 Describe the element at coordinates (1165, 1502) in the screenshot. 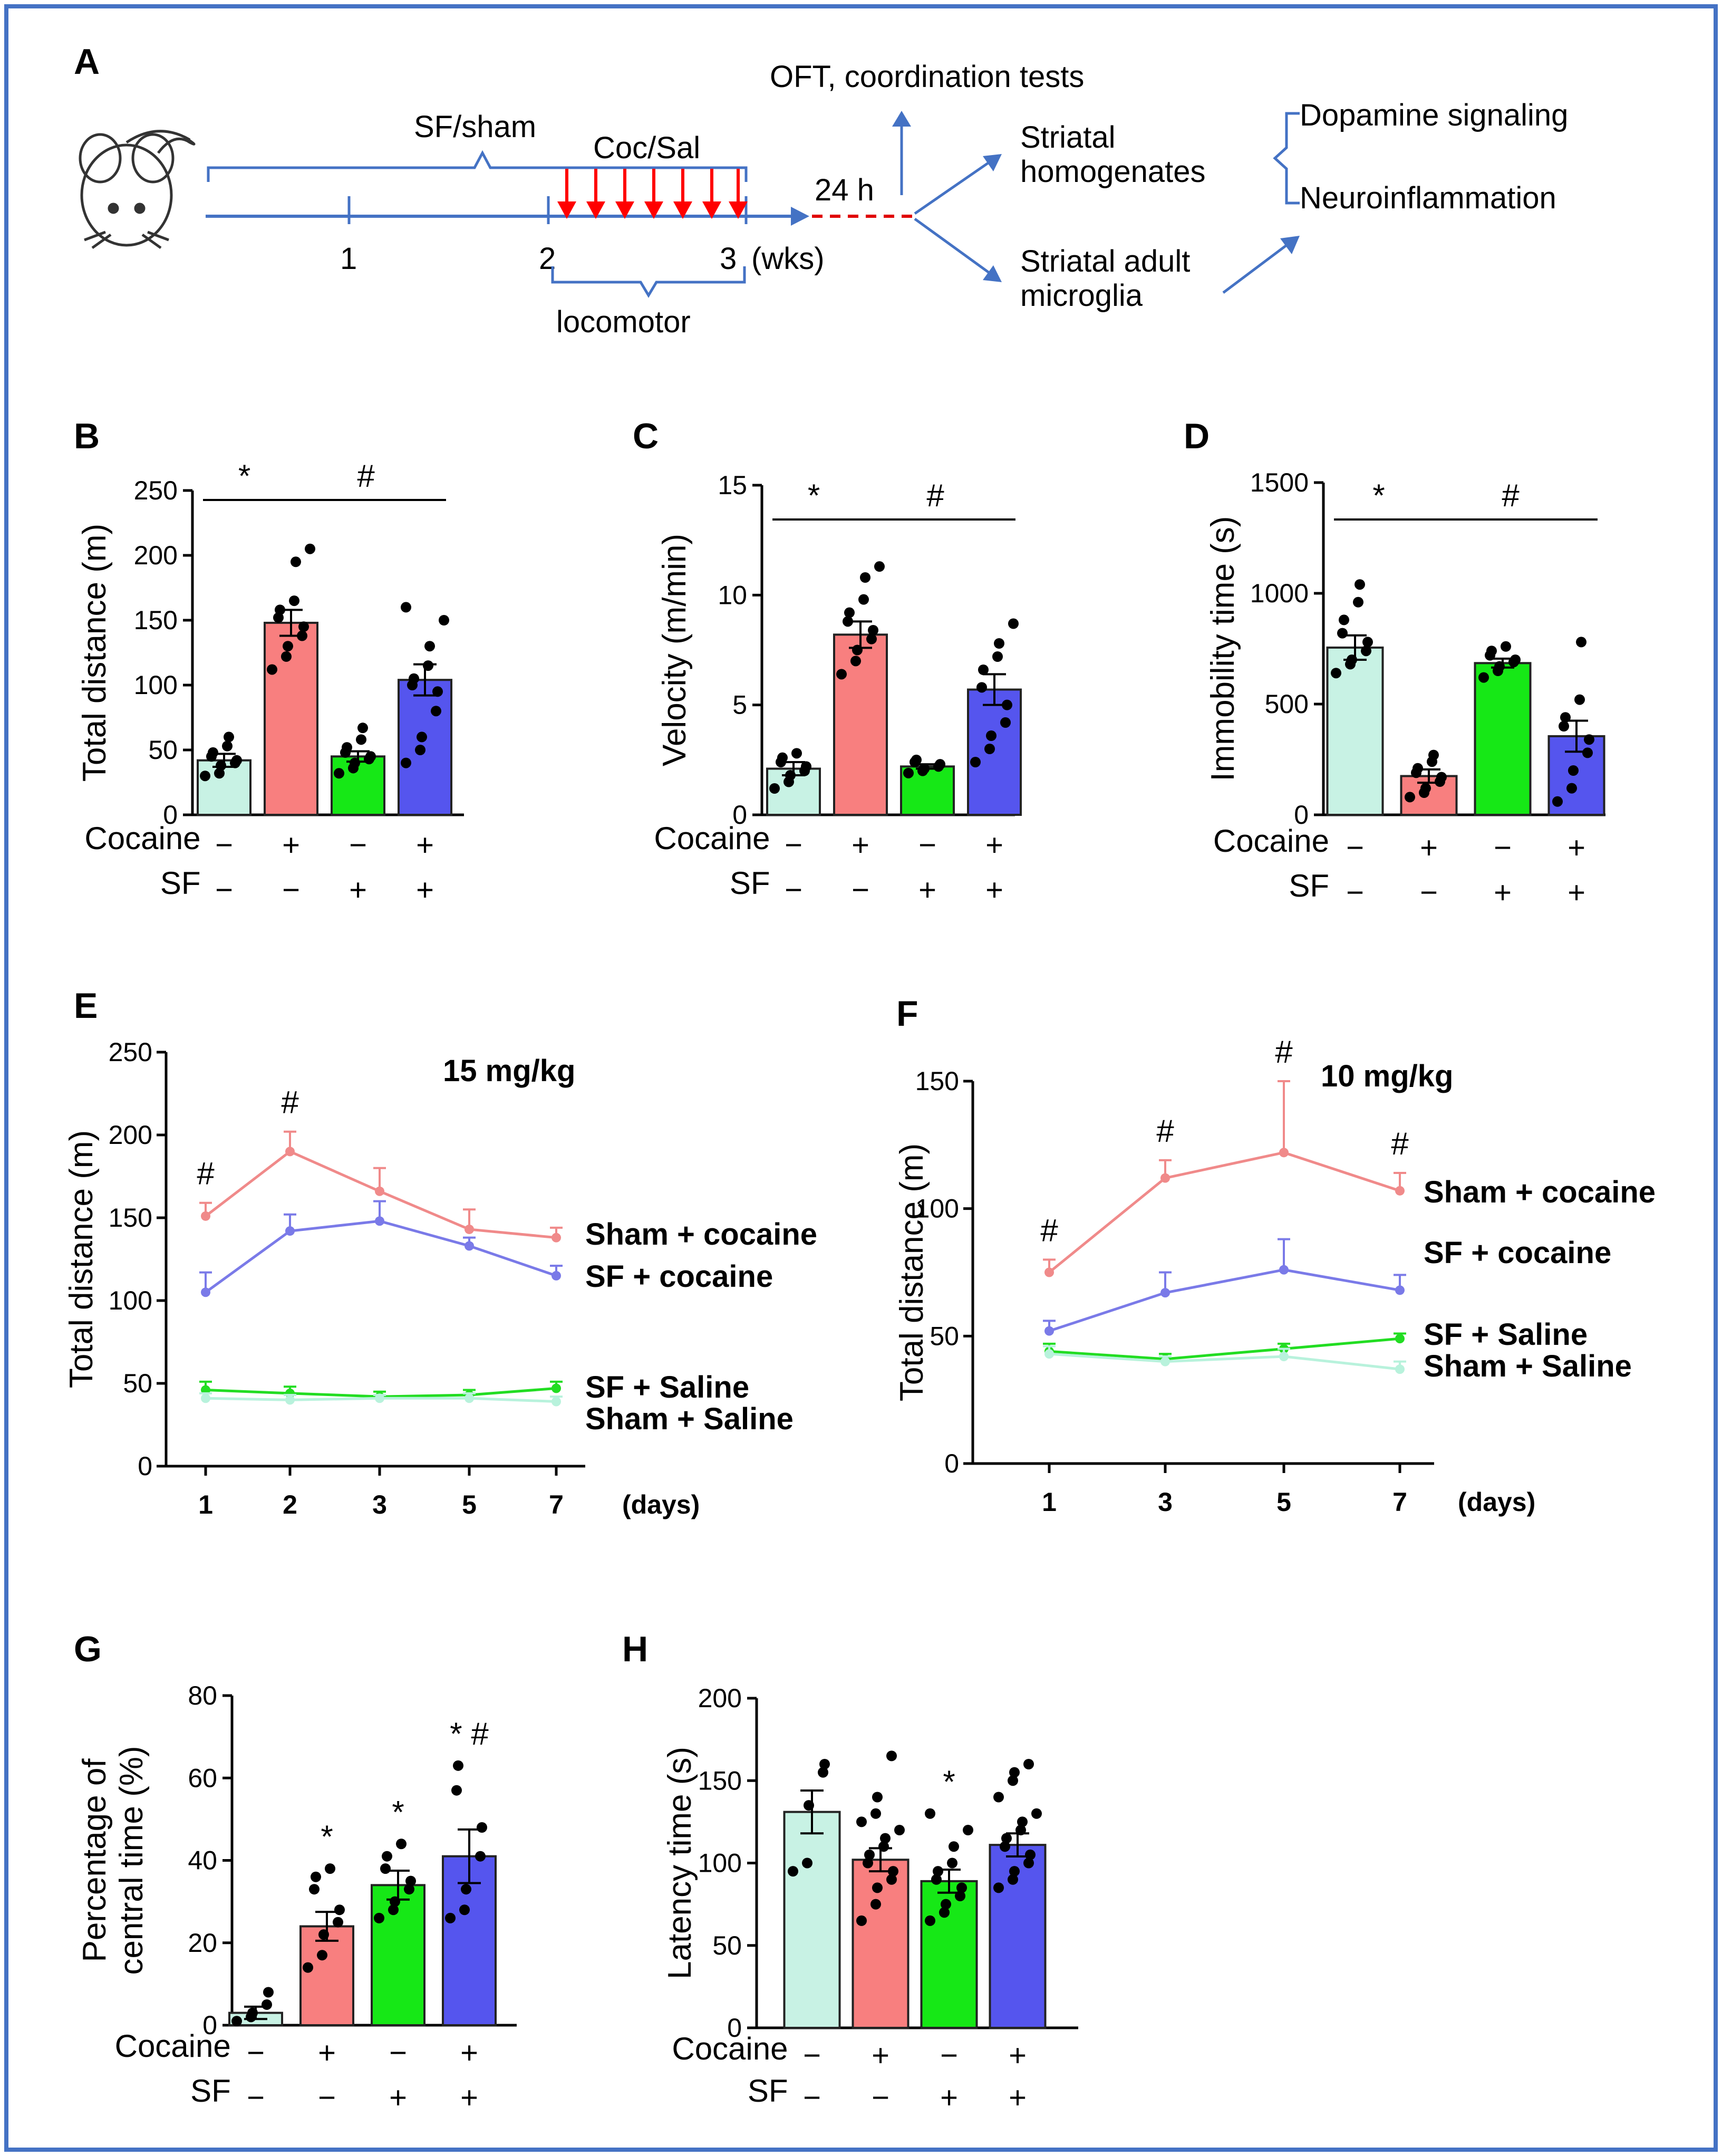

I see `x-tick-label: 3` at that location.